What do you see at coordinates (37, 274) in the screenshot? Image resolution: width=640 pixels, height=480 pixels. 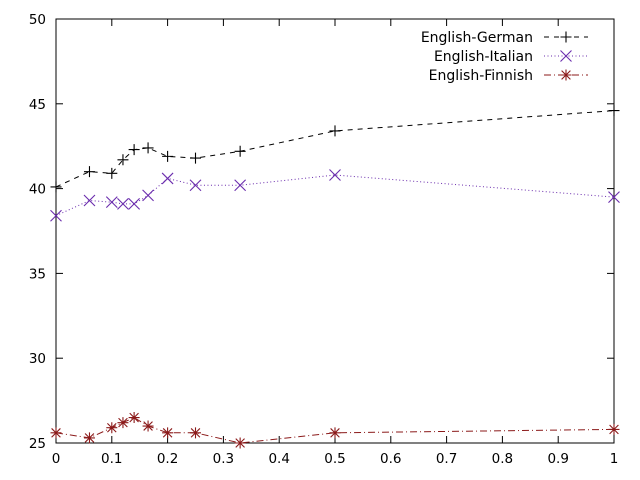 I see `y-tick-label: 35` at bounding box center [37, 274].